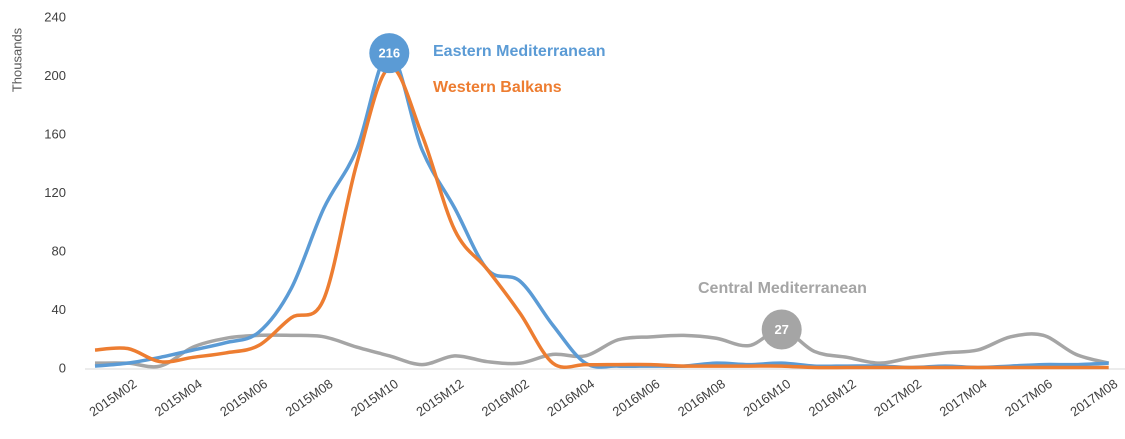 The width and height of the screenshot is (1125, 439). Describe the element at coordinates (1093, 397) in the screenshot. I see `x-tick-label: 2017M08` at that location.